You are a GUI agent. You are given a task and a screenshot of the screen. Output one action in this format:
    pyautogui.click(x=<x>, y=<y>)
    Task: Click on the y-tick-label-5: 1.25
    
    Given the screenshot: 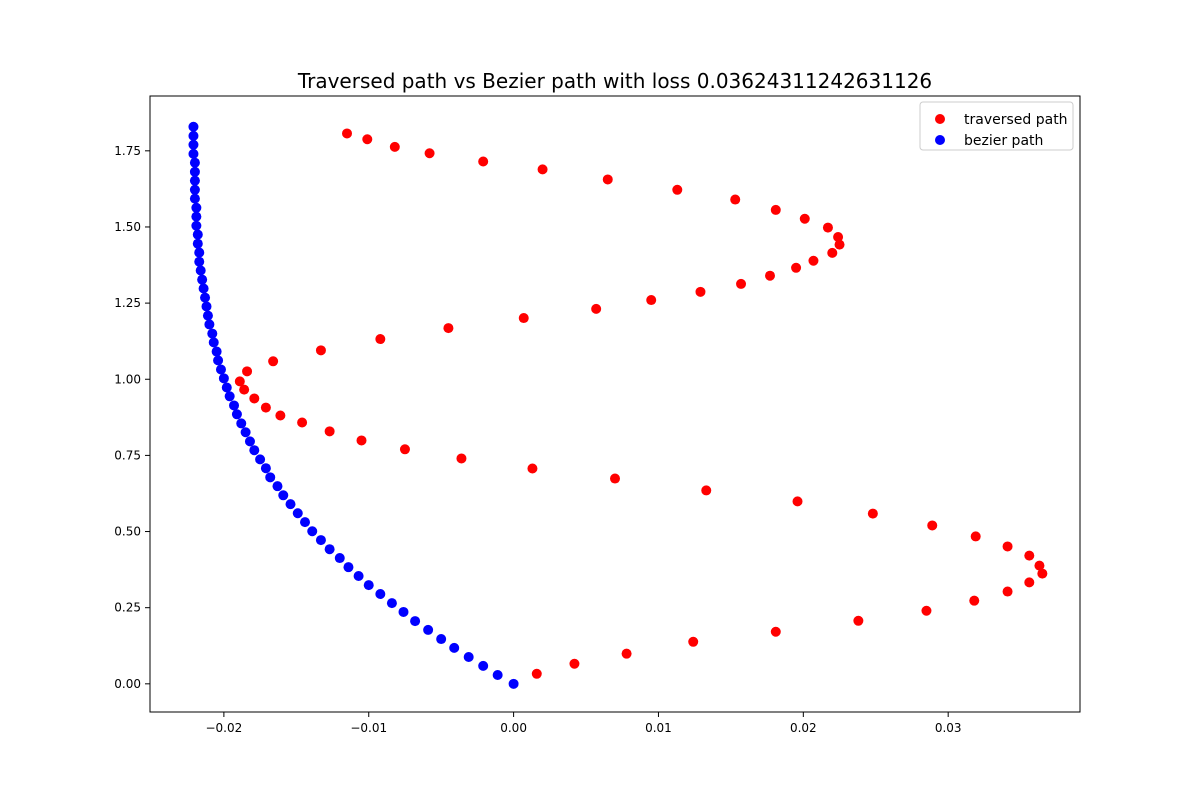 What is the action you would take?
    pyautogui.click(x=127, y=303)
    